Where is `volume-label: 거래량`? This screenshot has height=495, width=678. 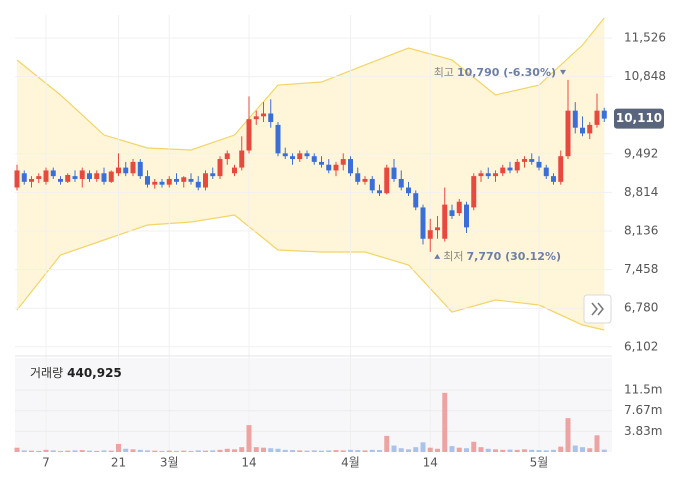 volume-label: 거래량 is located at coordinates (46, 373).